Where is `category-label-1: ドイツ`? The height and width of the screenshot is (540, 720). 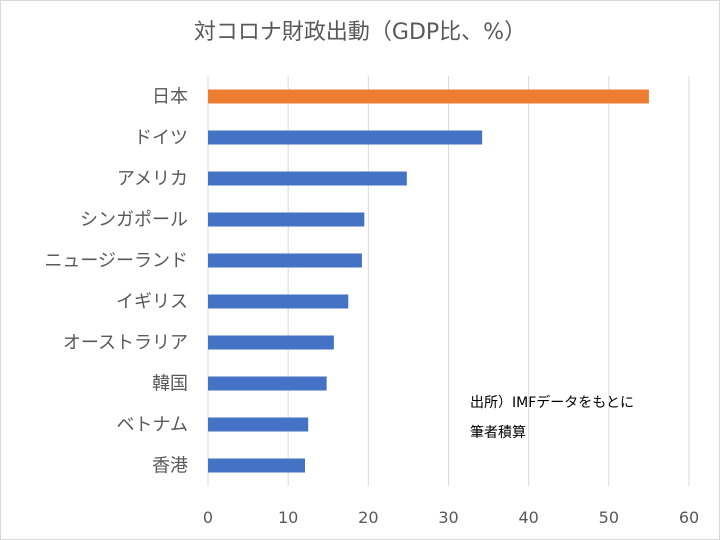
category-label-1: ドイツ is located at coordinates (161, 138).